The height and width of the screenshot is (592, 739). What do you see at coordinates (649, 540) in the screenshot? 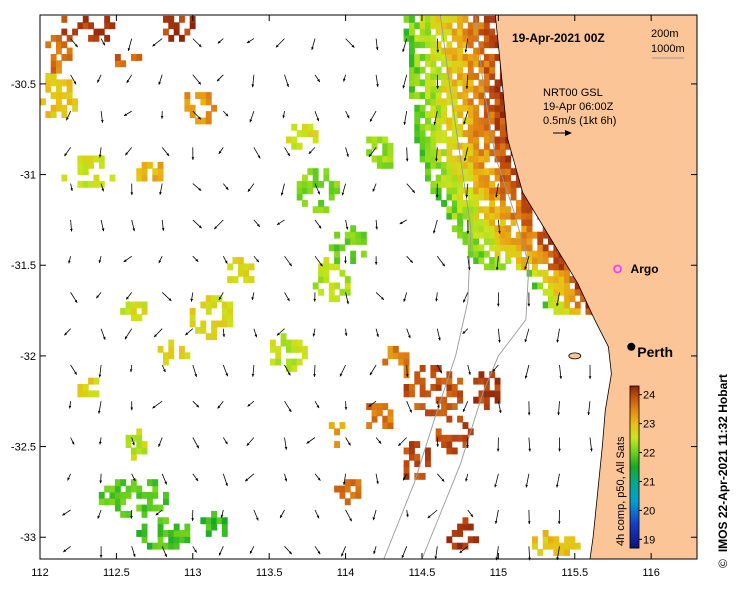
I see `colorbar-tick-0: 19` at bounding box center [649, 540].